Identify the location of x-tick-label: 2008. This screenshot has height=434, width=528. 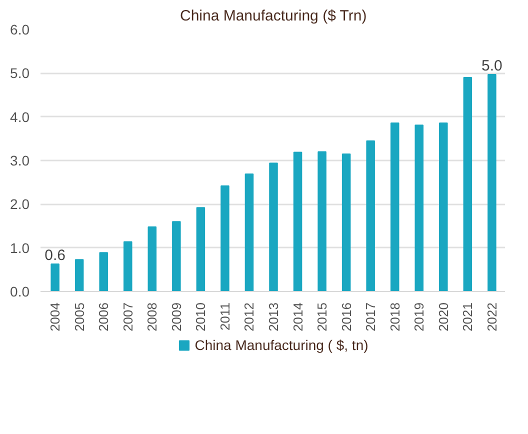
(152, 317).